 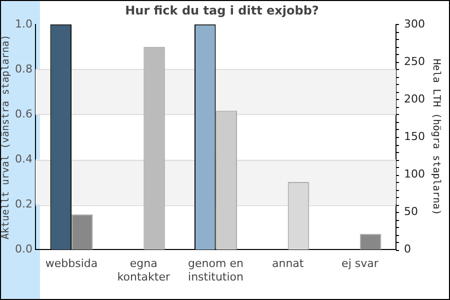 What do you see at coordinates (415, 99) in the screenshot?
I see `y2-tick-label: 200` at bounding box center [415, 99].